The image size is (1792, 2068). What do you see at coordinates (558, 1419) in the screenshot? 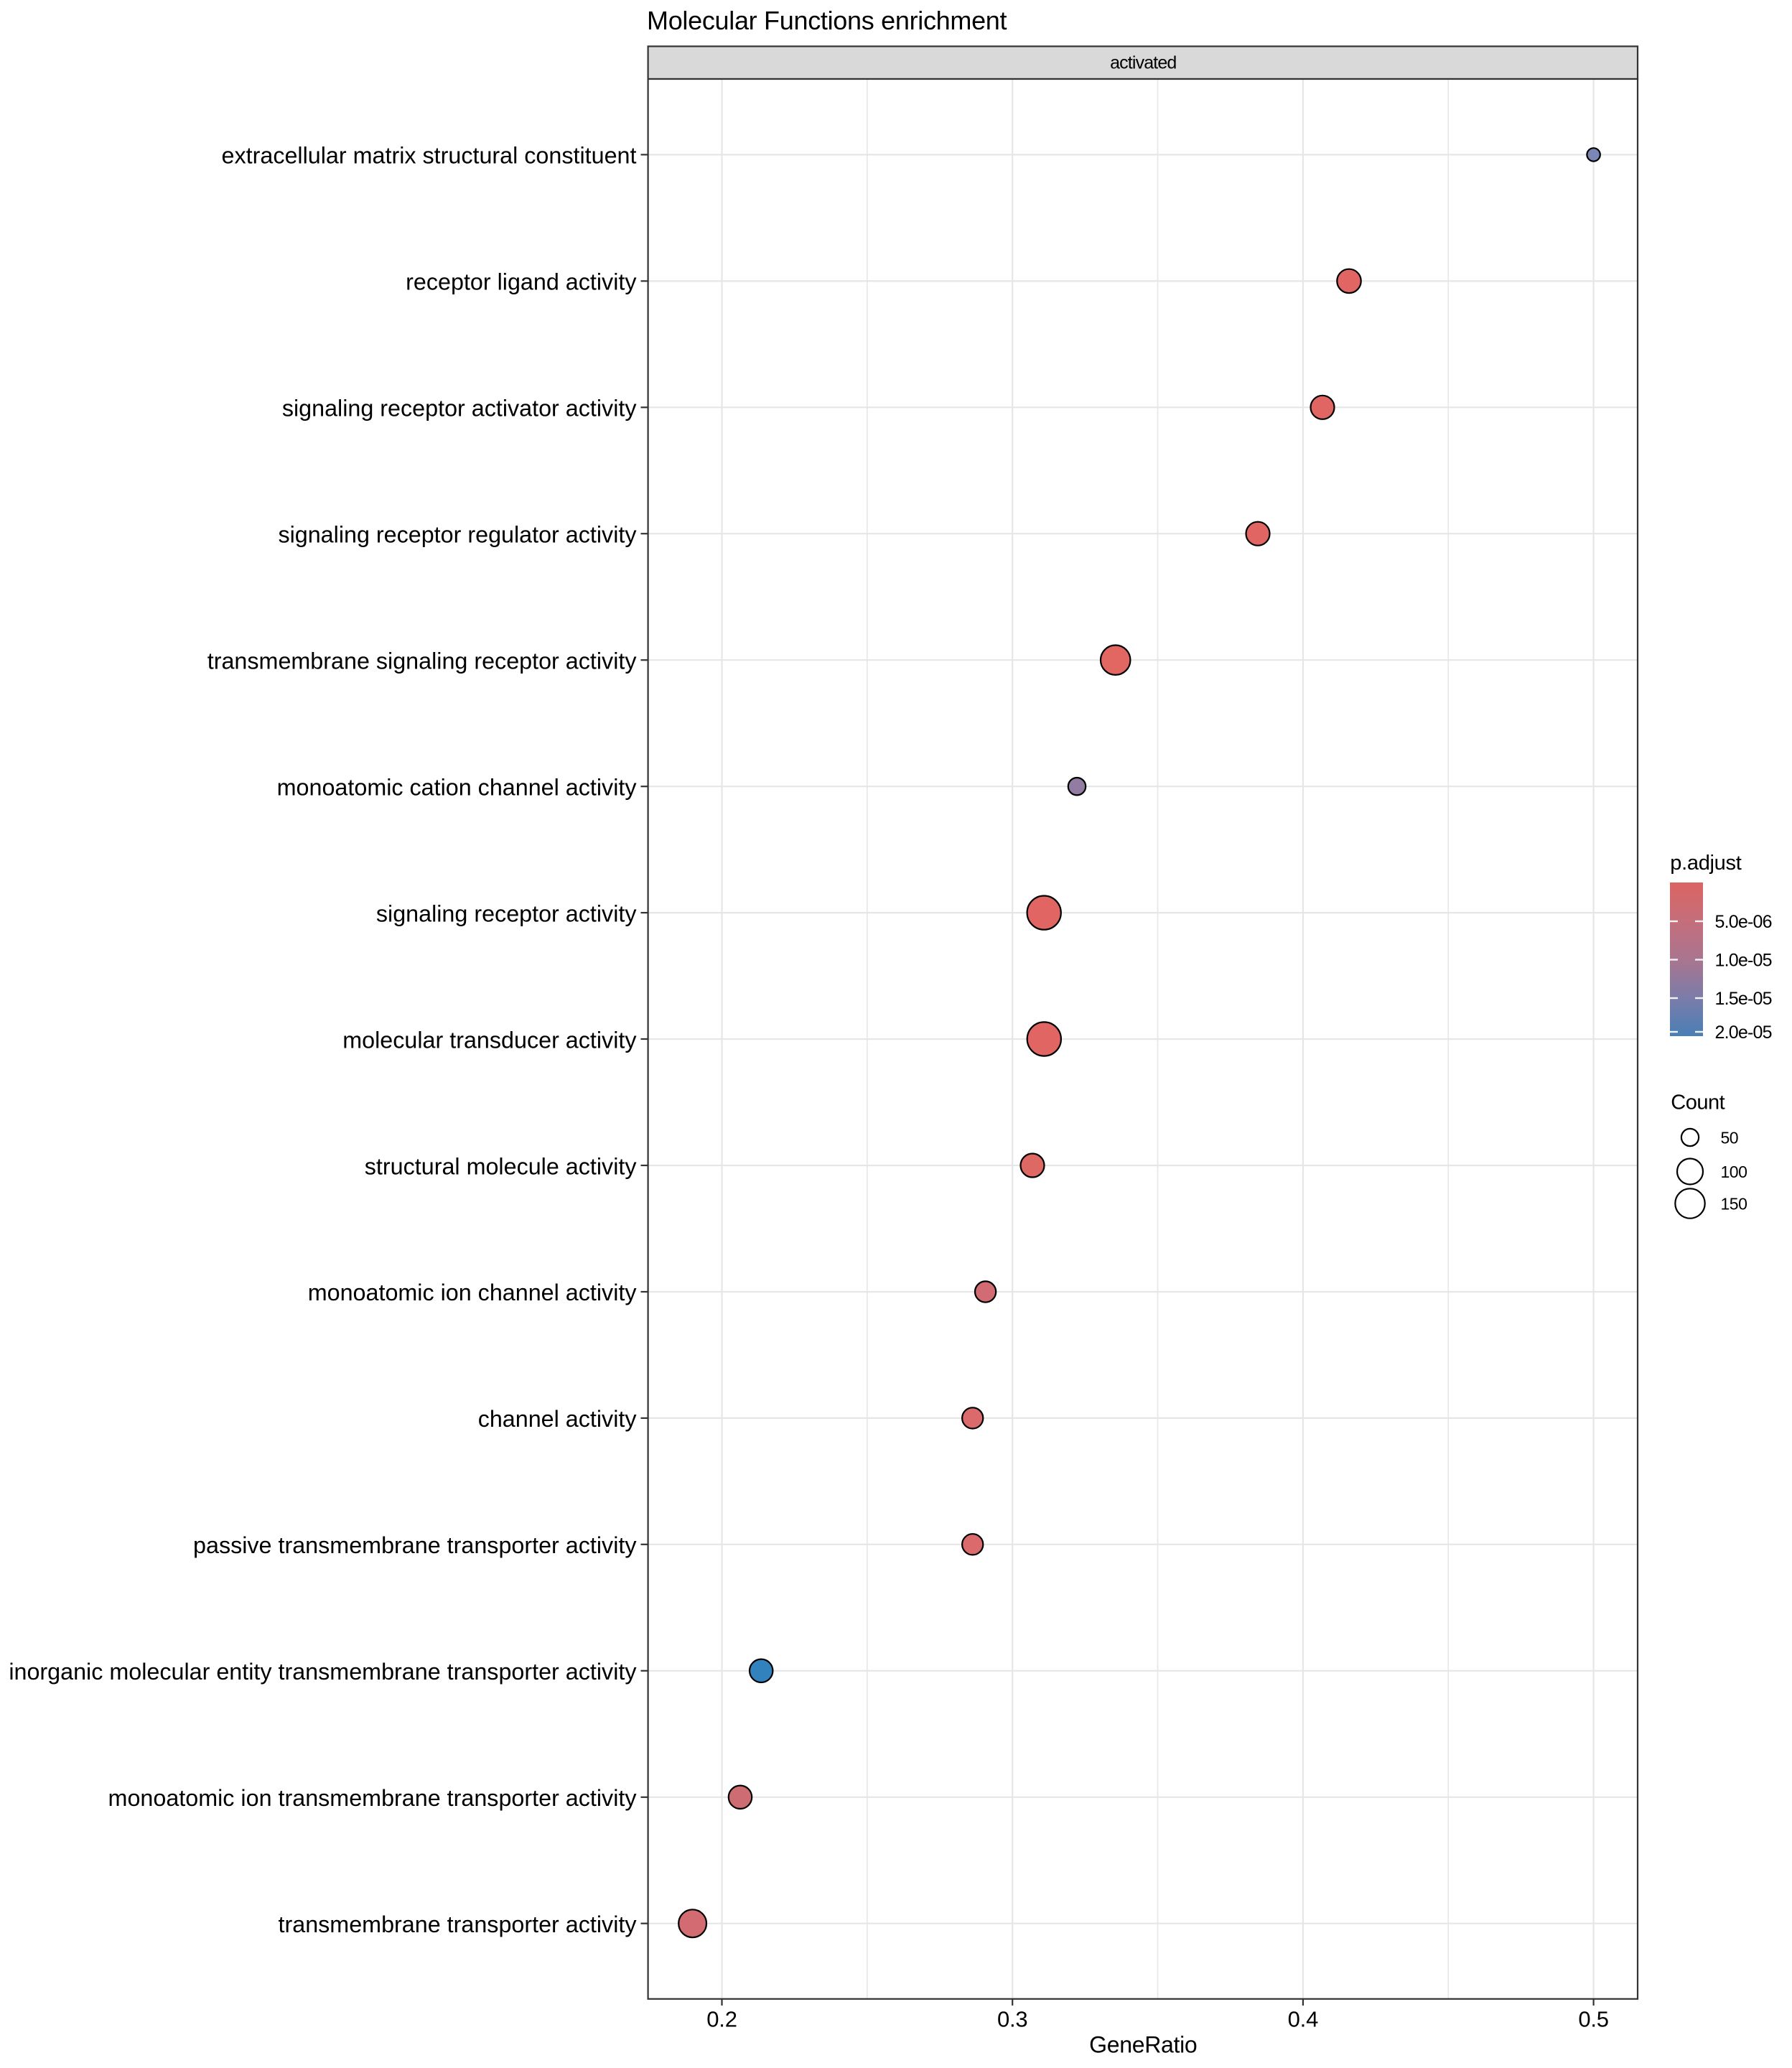
I see `svg-text: channel activity` at bounding box center [558, 1419].